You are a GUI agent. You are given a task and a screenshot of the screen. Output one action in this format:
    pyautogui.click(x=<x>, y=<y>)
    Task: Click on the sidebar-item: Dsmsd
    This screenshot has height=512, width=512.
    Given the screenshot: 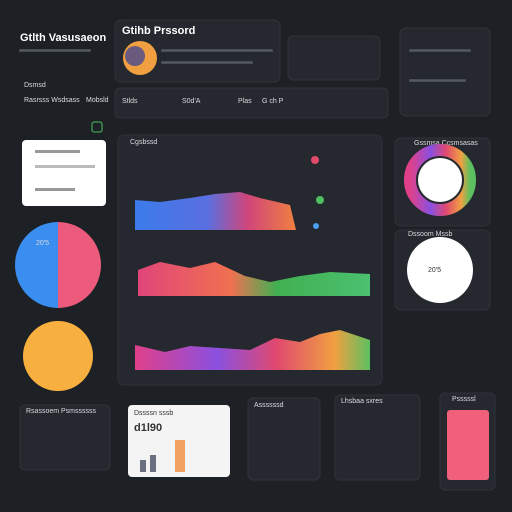 What is the action you would take?
    pyautogui.click(x=35, y=85)
    